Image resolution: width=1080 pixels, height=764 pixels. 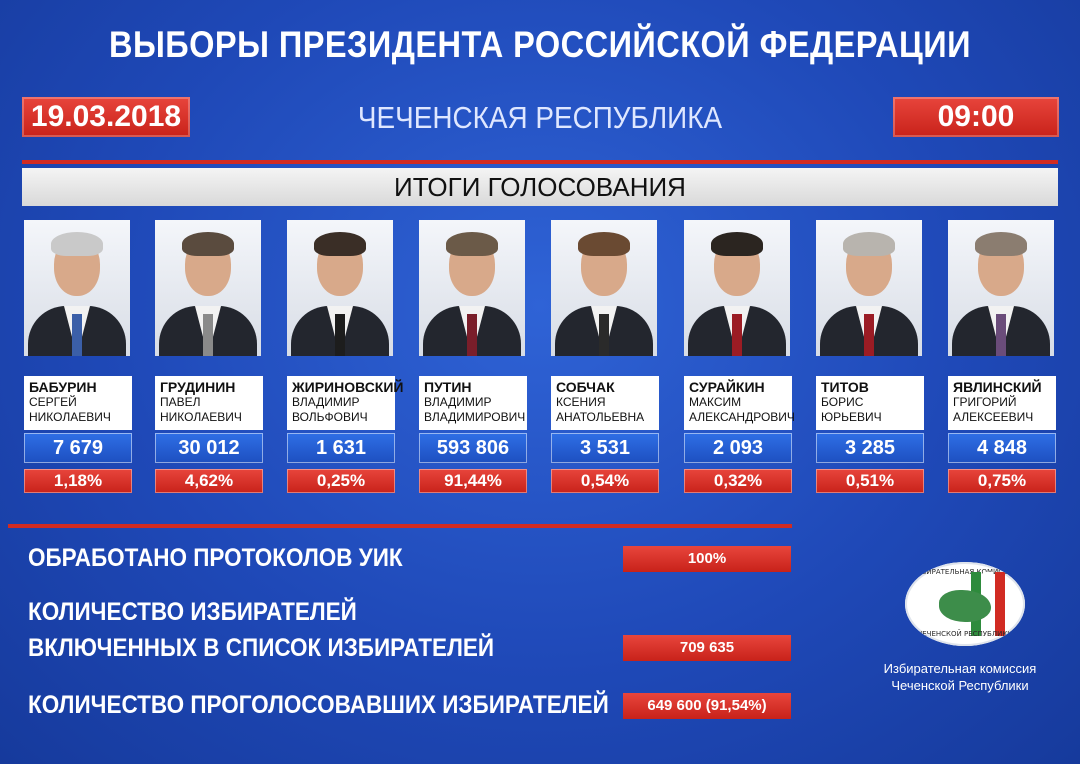 I want to click on voters-value: 709 635, so click(x=707, y=648).